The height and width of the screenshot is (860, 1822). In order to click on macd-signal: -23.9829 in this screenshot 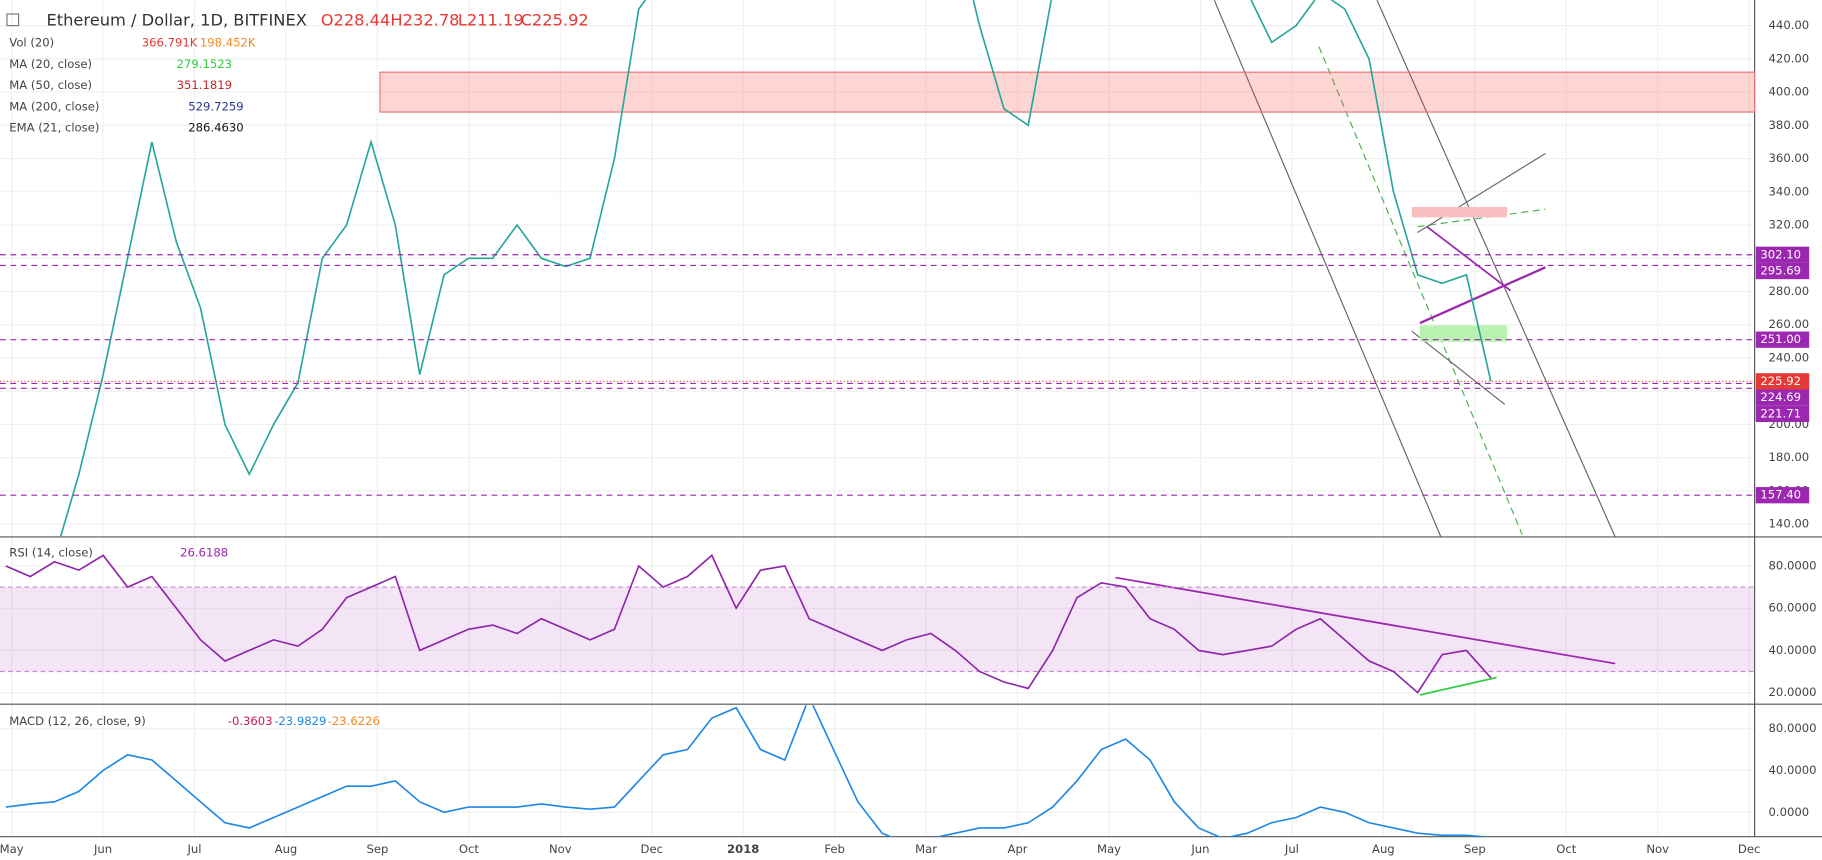, I will do `click(300, 721)`.